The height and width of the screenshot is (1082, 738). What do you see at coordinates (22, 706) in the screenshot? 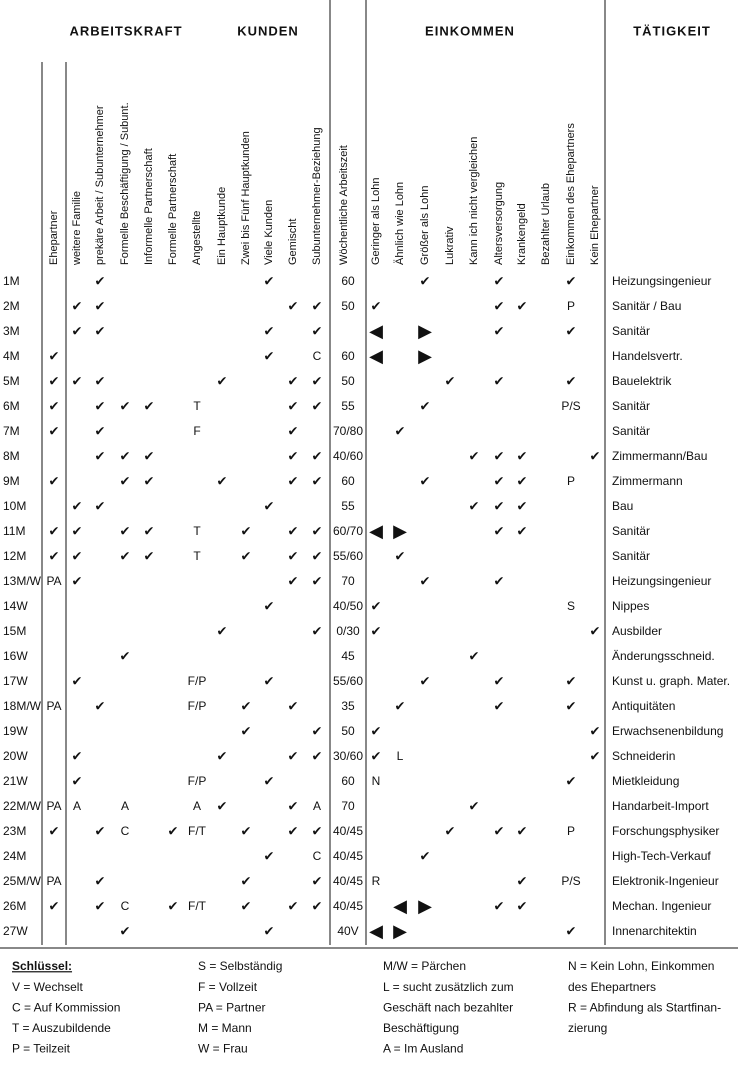
I see `row-label: 18M/W` at bounding box center [22, 706].